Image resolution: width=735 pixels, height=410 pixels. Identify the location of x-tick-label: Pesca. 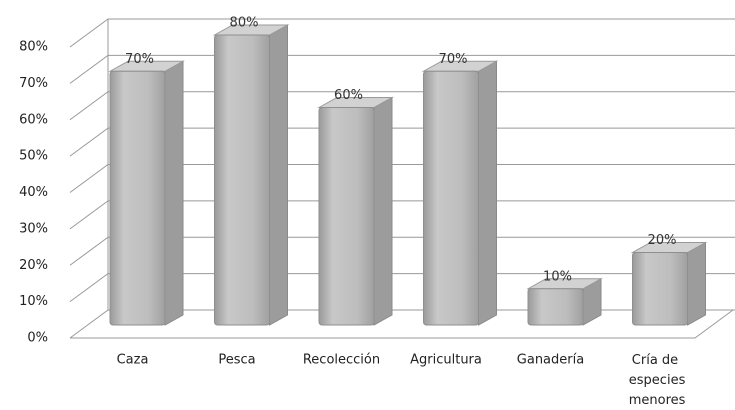
(236, 360).